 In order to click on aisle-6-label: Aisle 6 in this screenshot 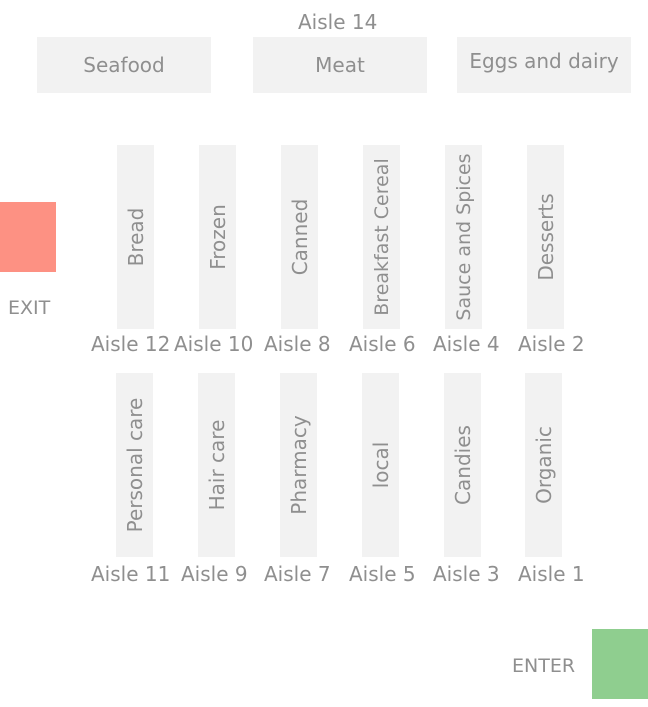, I will do `click(382, 344)`.